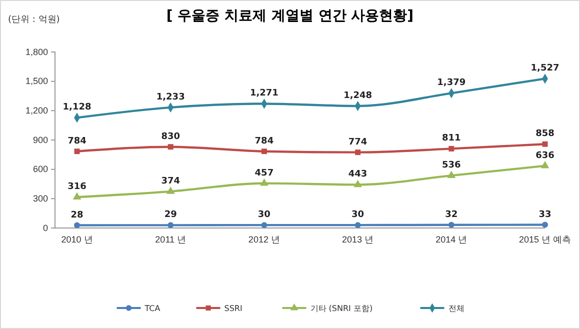 Image resolution: width=580 pixels, height=329 pixels. Describe the element at coordinates (358, 95) in the screenshot. I see `data-label: 1,248` at that location.